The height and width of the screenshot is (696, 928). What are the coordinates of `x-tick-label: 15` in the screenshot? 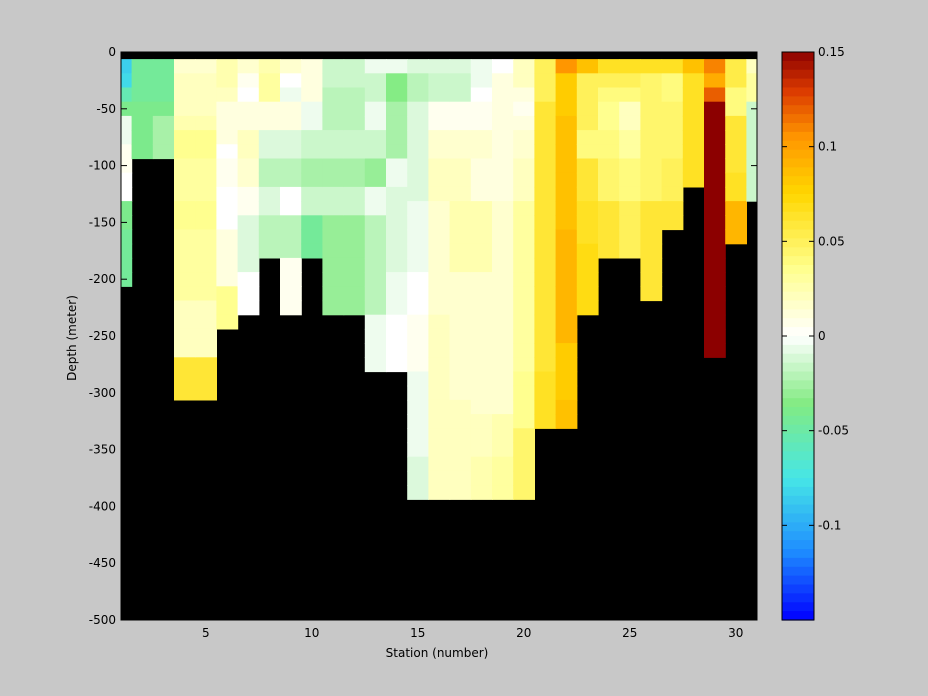 It's located at (417, 633).